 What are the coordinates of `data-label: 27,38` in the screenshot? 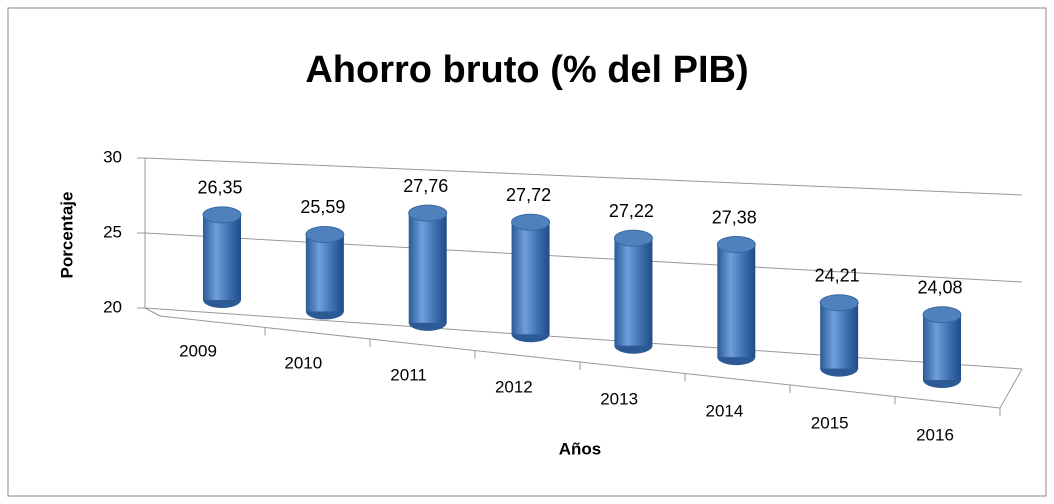 It's located at (734, 217).